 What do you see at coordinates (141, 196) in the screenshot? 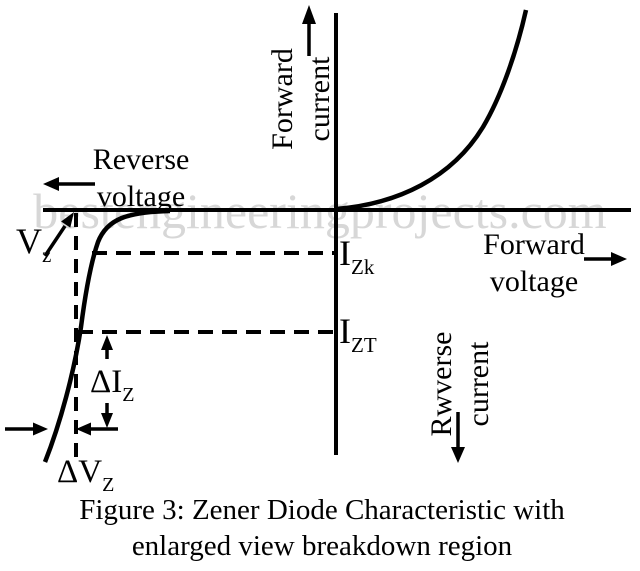
I see `reverse-voltage-axis-label-line2: voltage` at bounding box center [141, 196].